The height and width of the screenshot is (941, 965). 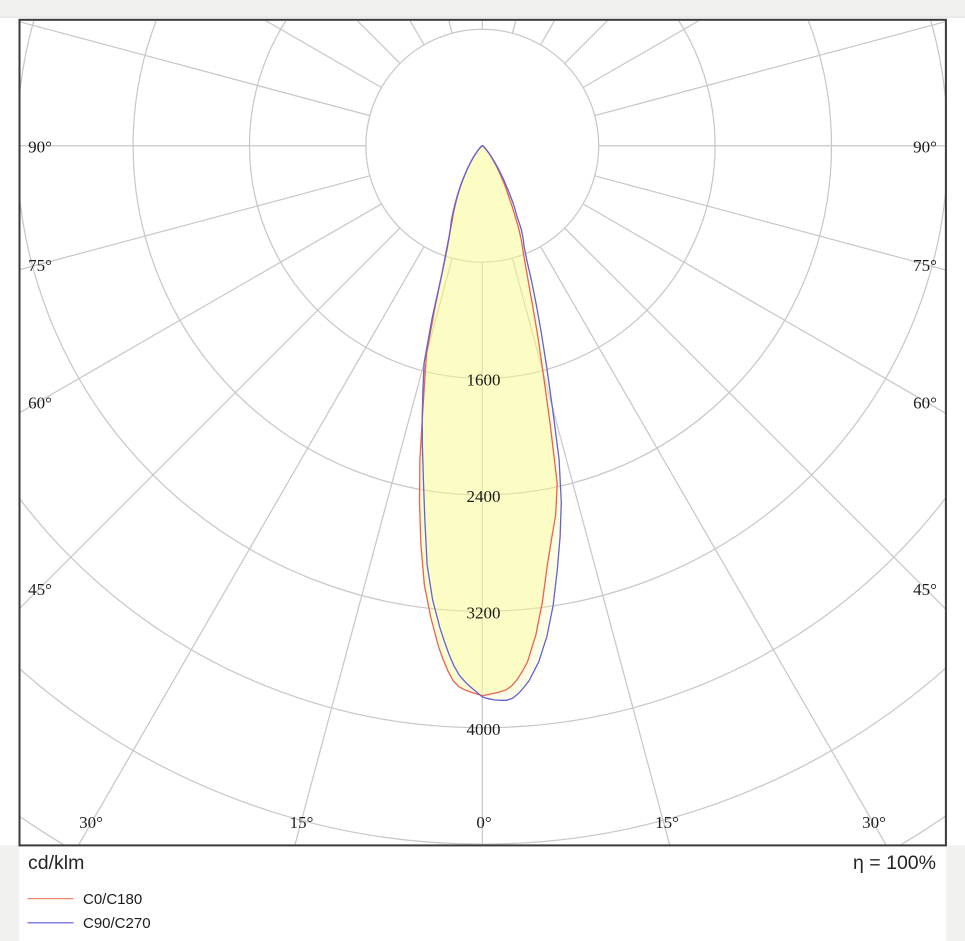 What do you see at coordinates (894, 863) in the screenshot?
I see `svg-text: η = 100%` at bounding box center [894, 863].